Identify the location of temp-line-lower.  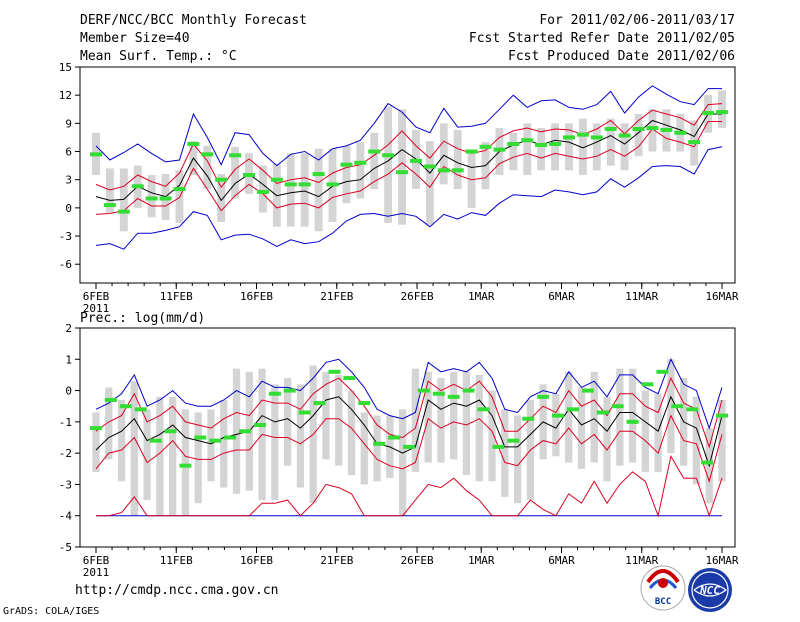
(408, 168).